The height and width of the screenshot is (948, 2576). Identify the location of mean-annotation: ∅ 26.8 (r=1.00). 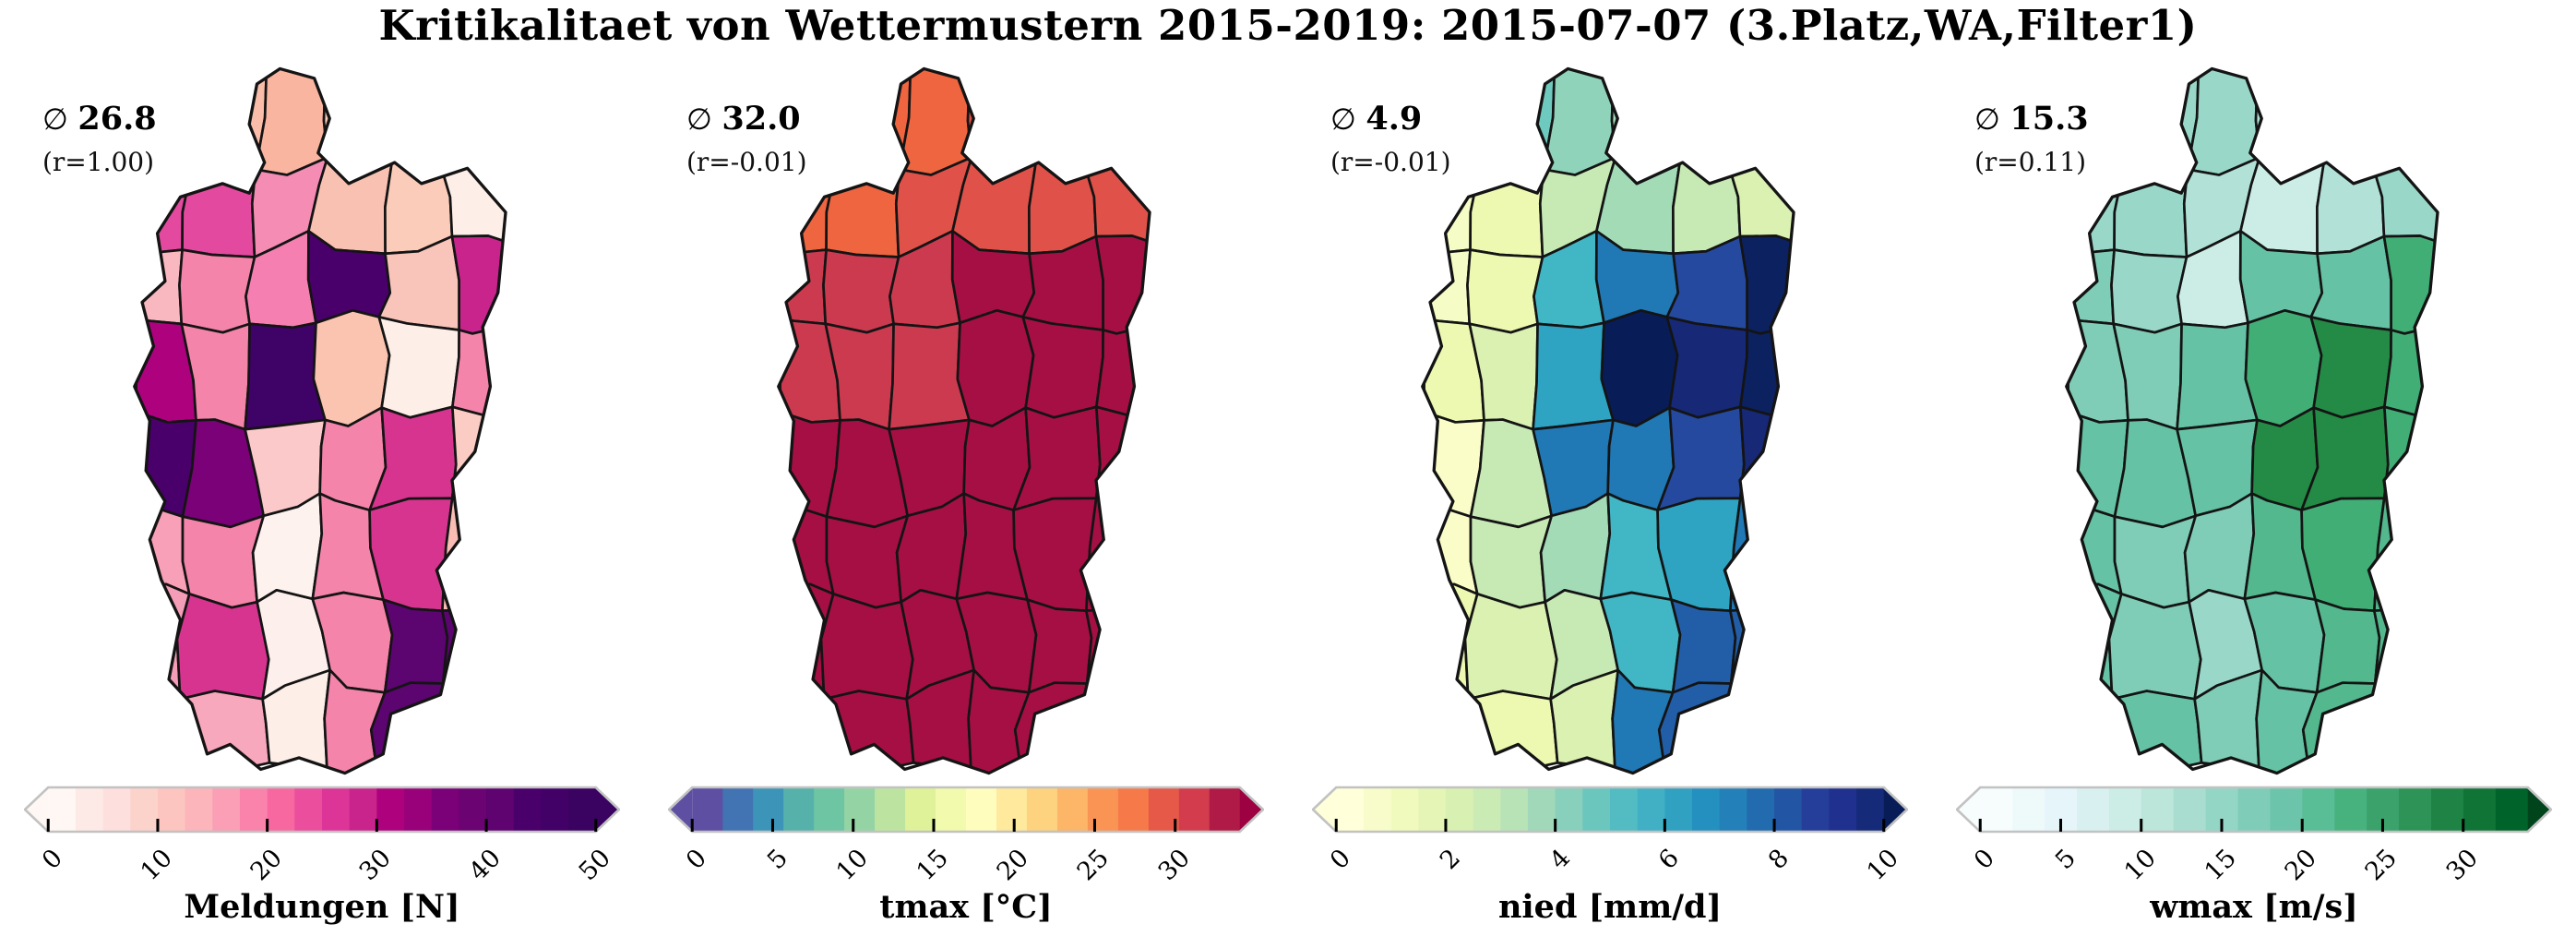
(99, 138).